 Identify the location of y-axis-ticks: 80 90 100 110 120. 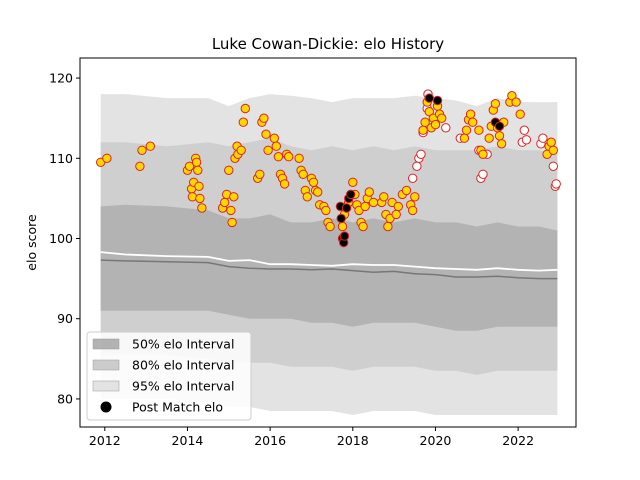
(64, 238).